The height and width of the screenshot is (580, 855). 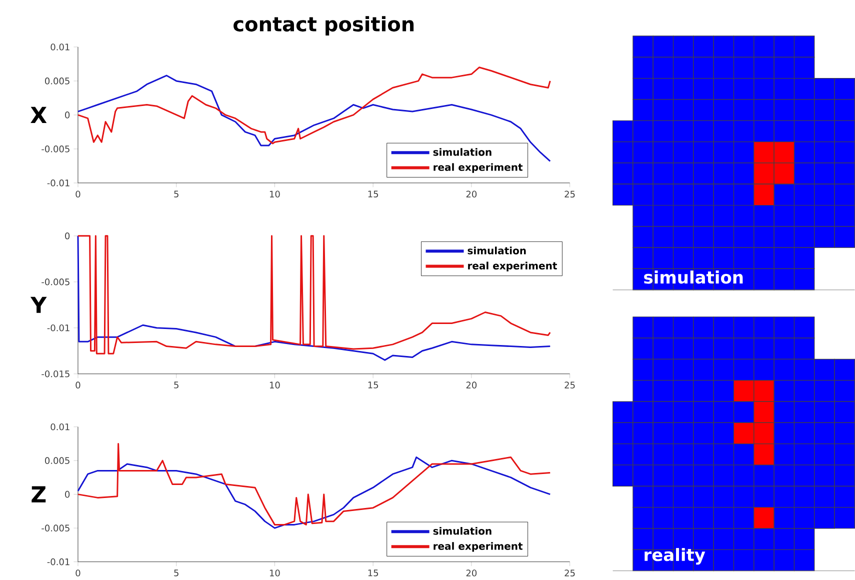 What do you see at coordinates (38, 115) in the screenshot?
I see `y-axis-title: X` at bounding box center [38, 115].